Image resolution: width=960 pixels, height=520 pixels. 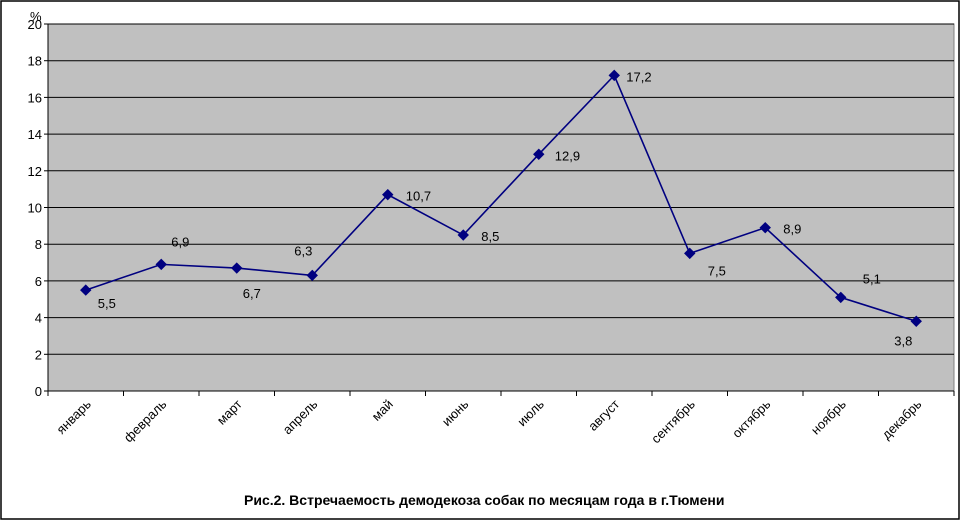 I want to click on data-label: 8,9, so click(x=792, y=229).